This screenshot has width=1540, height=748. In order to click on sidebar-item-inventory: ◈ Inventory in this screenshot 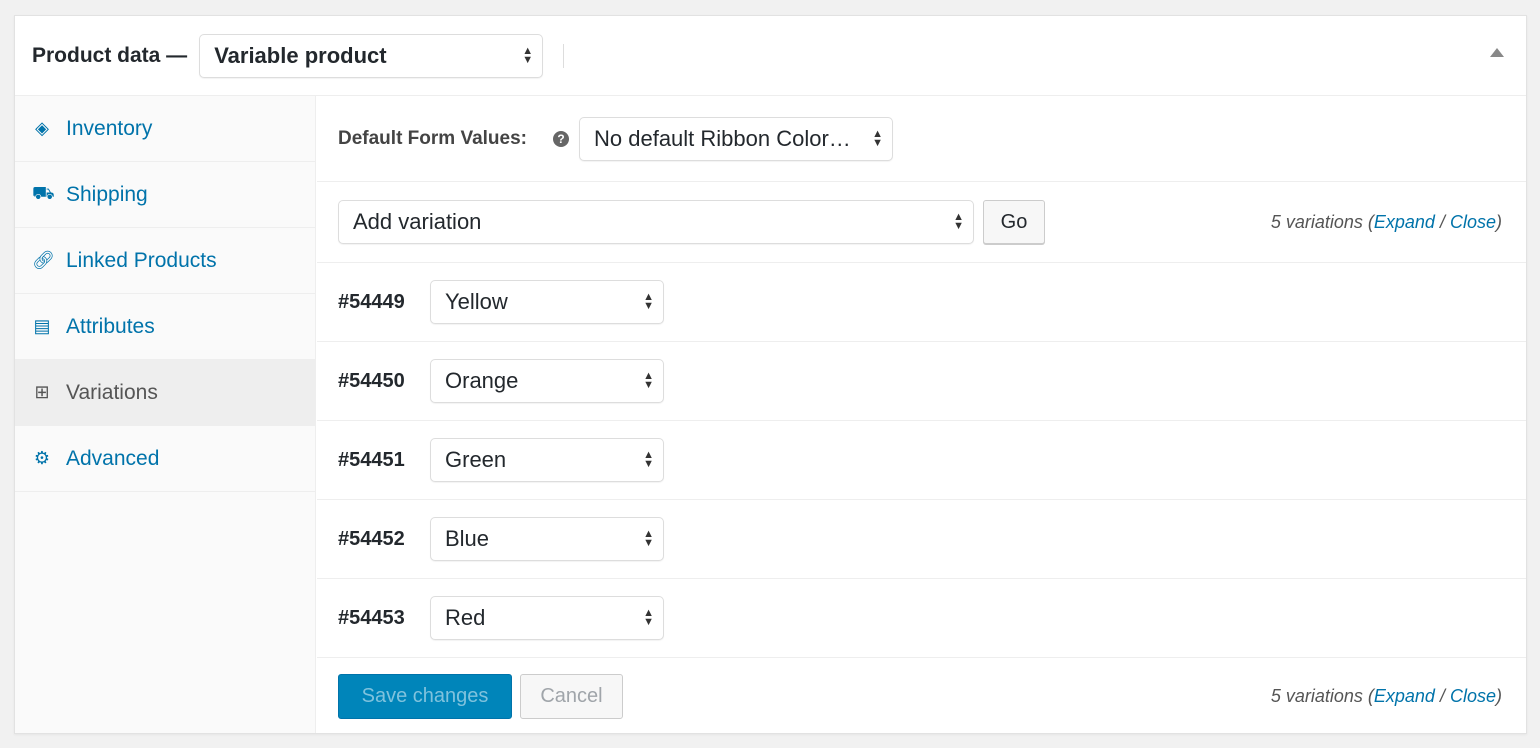, I will do `click(165, 129)`.